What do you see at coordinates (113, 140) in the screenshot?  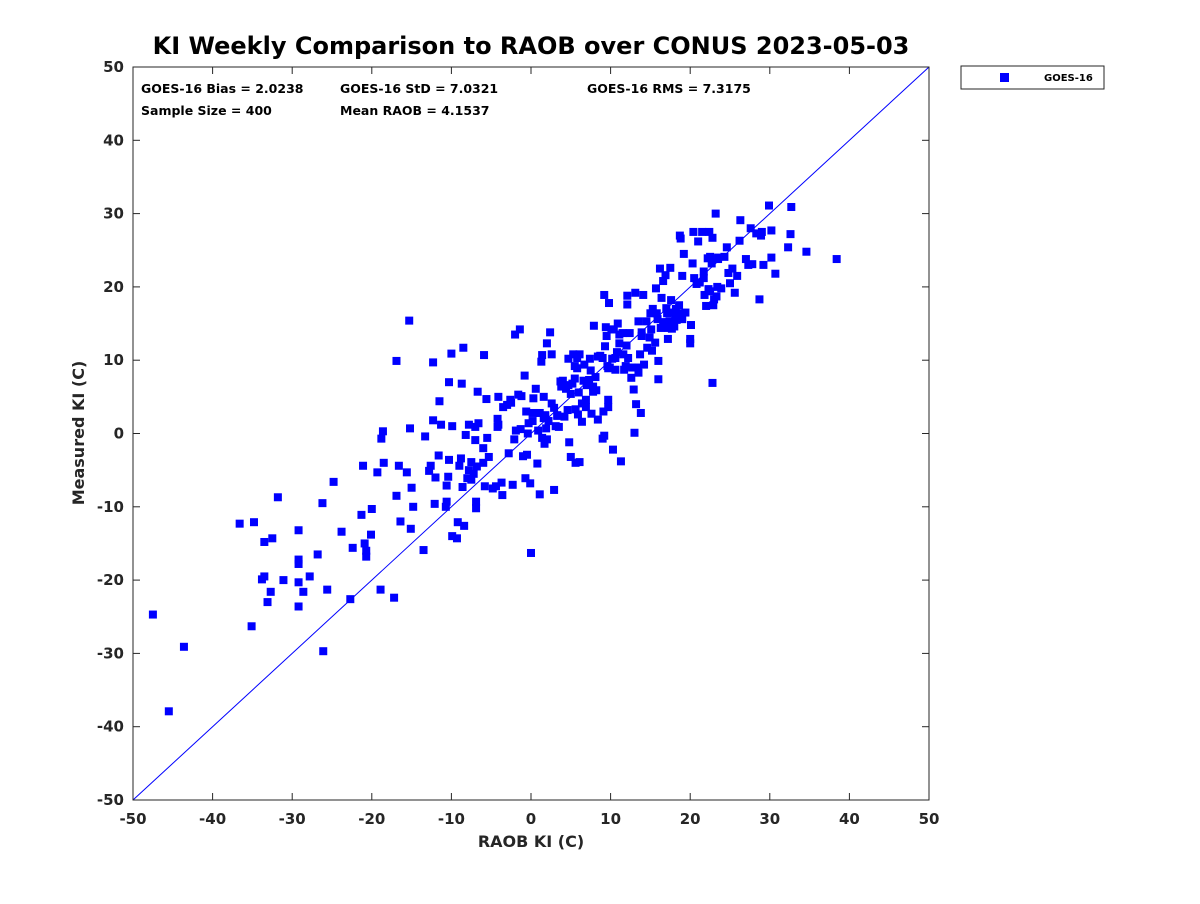 I see `y-tick-label: 40` at bounding box center [113, 140].